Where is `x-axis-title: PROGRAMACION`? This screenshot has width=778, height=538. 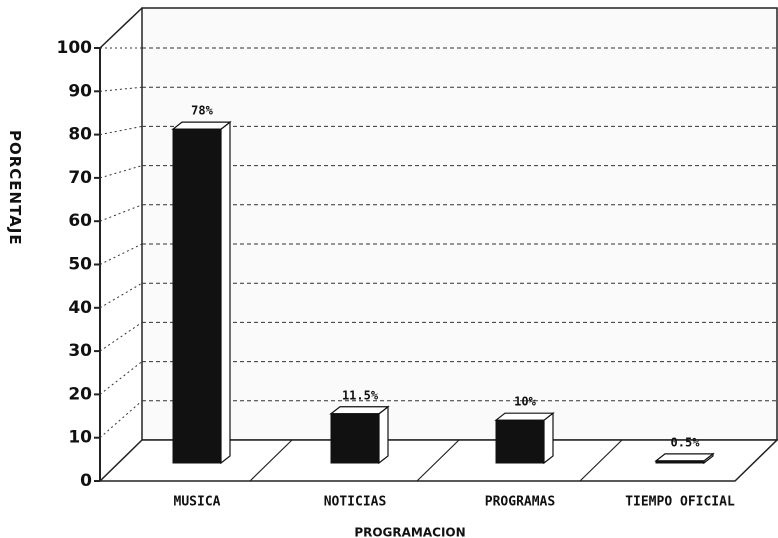 x-axis-title: PROGRAMACION is located at coordinates (409, 532).